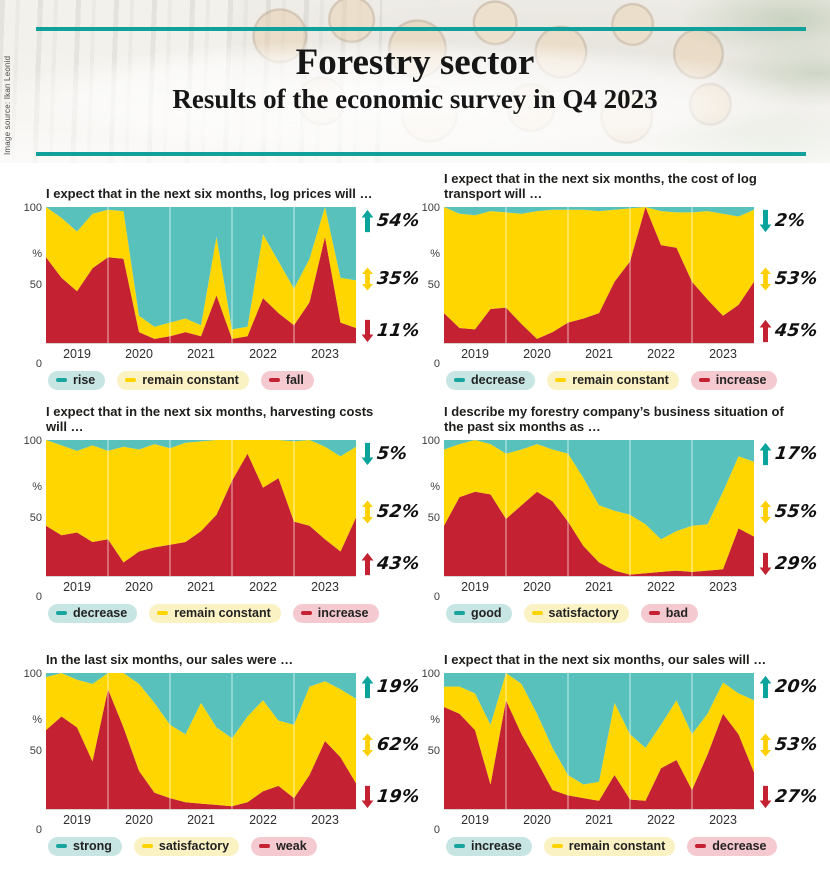  What do you see at coordinates (631, 380) in the screenshot?
I see `legend: decrease remain constant increase` at bounding box center [631, 380].